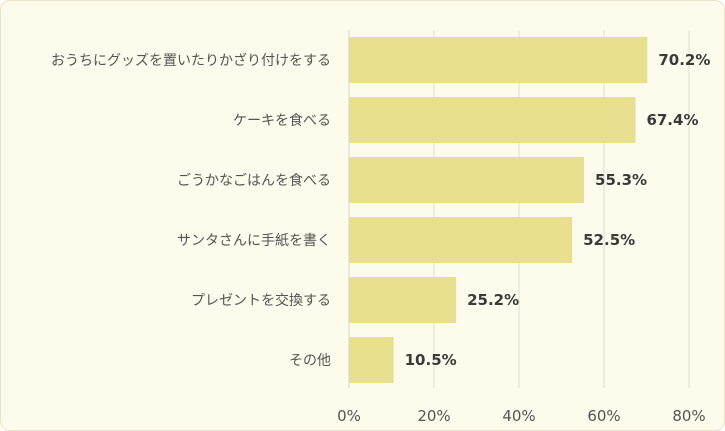 Image resolution: width=725 pixels, height=431 pixels. I want to click on data-label: 52.5%, so click(609, 240).